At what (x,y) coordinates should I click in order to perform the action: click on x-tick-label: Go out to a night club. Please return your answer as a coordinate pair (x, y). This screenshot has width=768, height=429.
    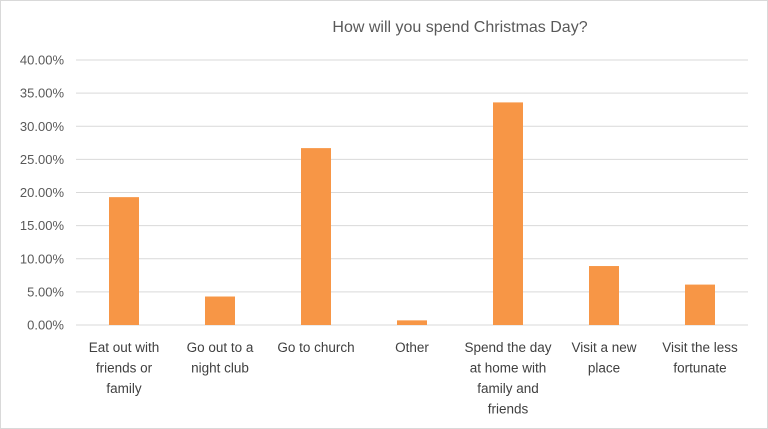
    Looking at the image, I should click on (220, 358).